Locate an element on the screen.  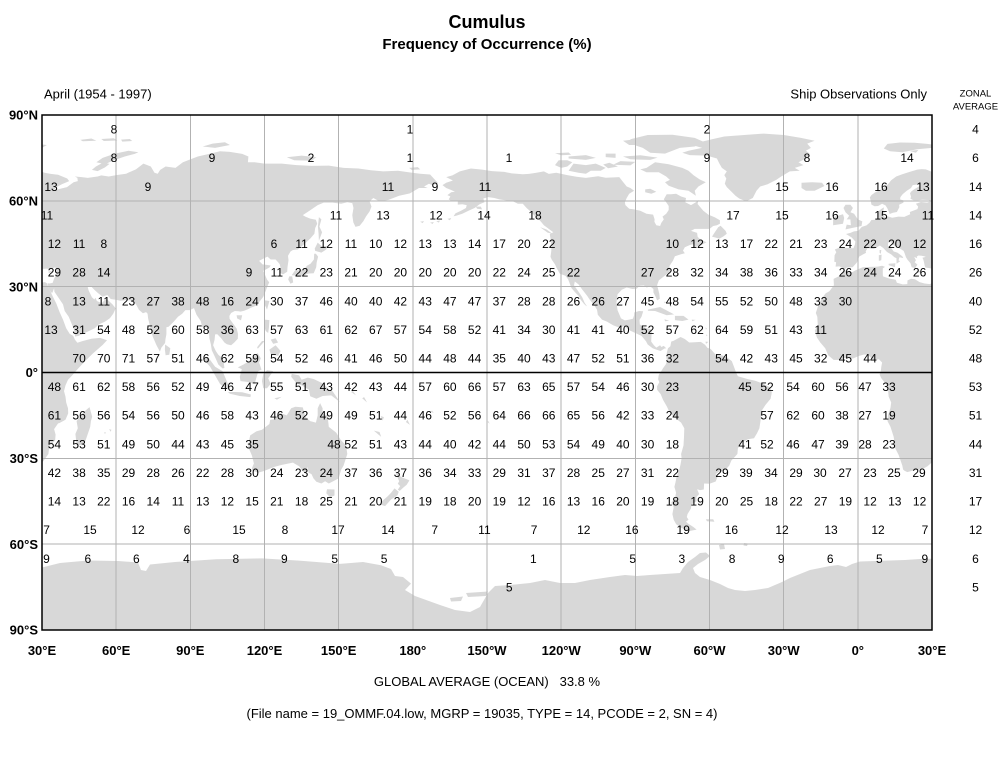
svg-text: 64 is located at coordinates (500, 416).